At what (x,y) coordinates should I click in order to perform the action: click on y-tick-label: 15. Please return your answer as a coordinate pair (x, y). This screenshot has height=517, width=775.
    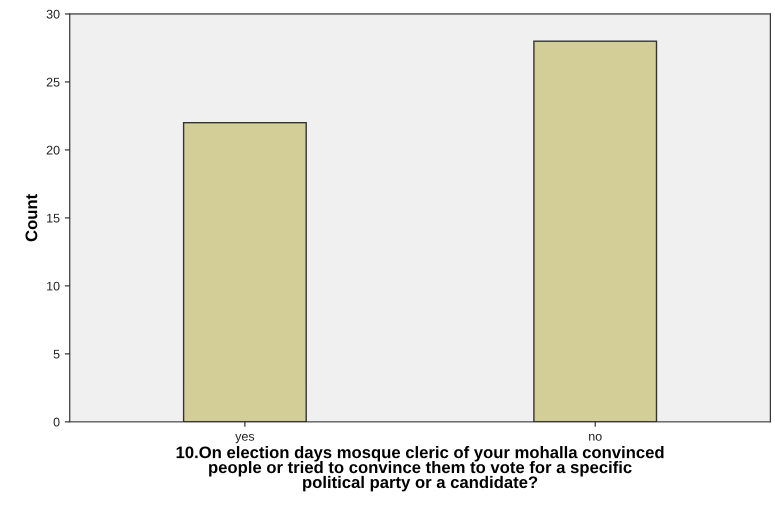
    Looking at the image, I should click on (53, 218).